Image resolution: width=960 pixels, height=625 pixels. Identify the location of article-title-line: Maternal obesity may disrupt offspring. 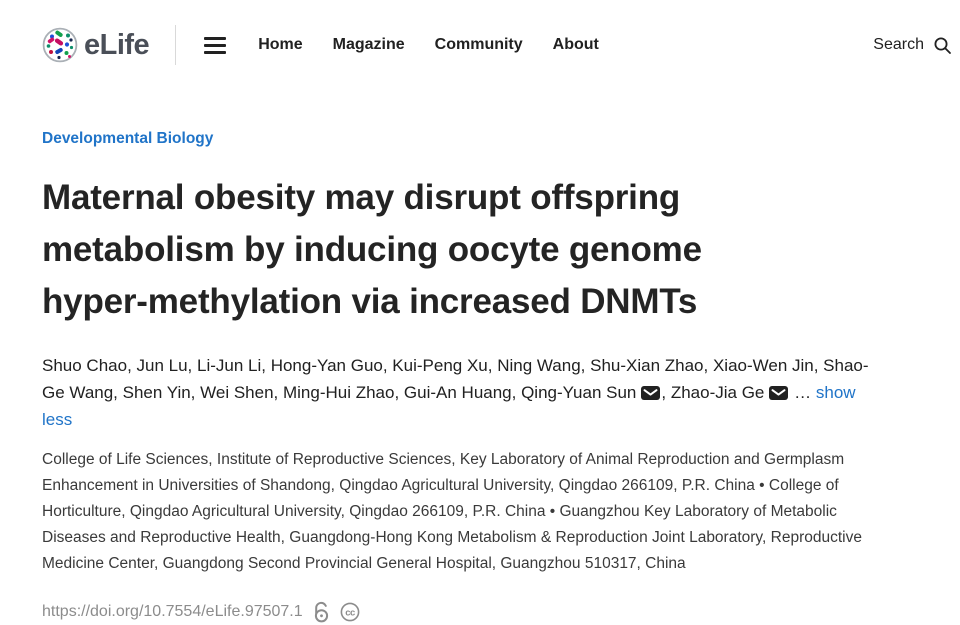
(361, 197).